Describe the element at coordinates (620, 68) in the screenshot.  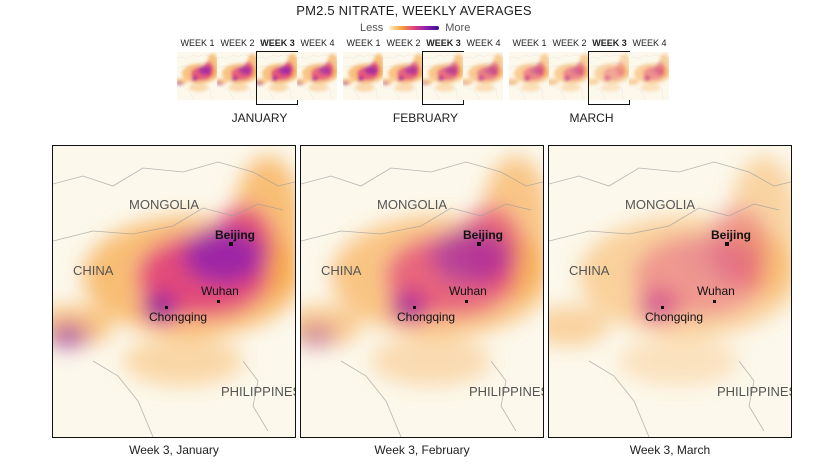
I see `concentration-region` at that location.